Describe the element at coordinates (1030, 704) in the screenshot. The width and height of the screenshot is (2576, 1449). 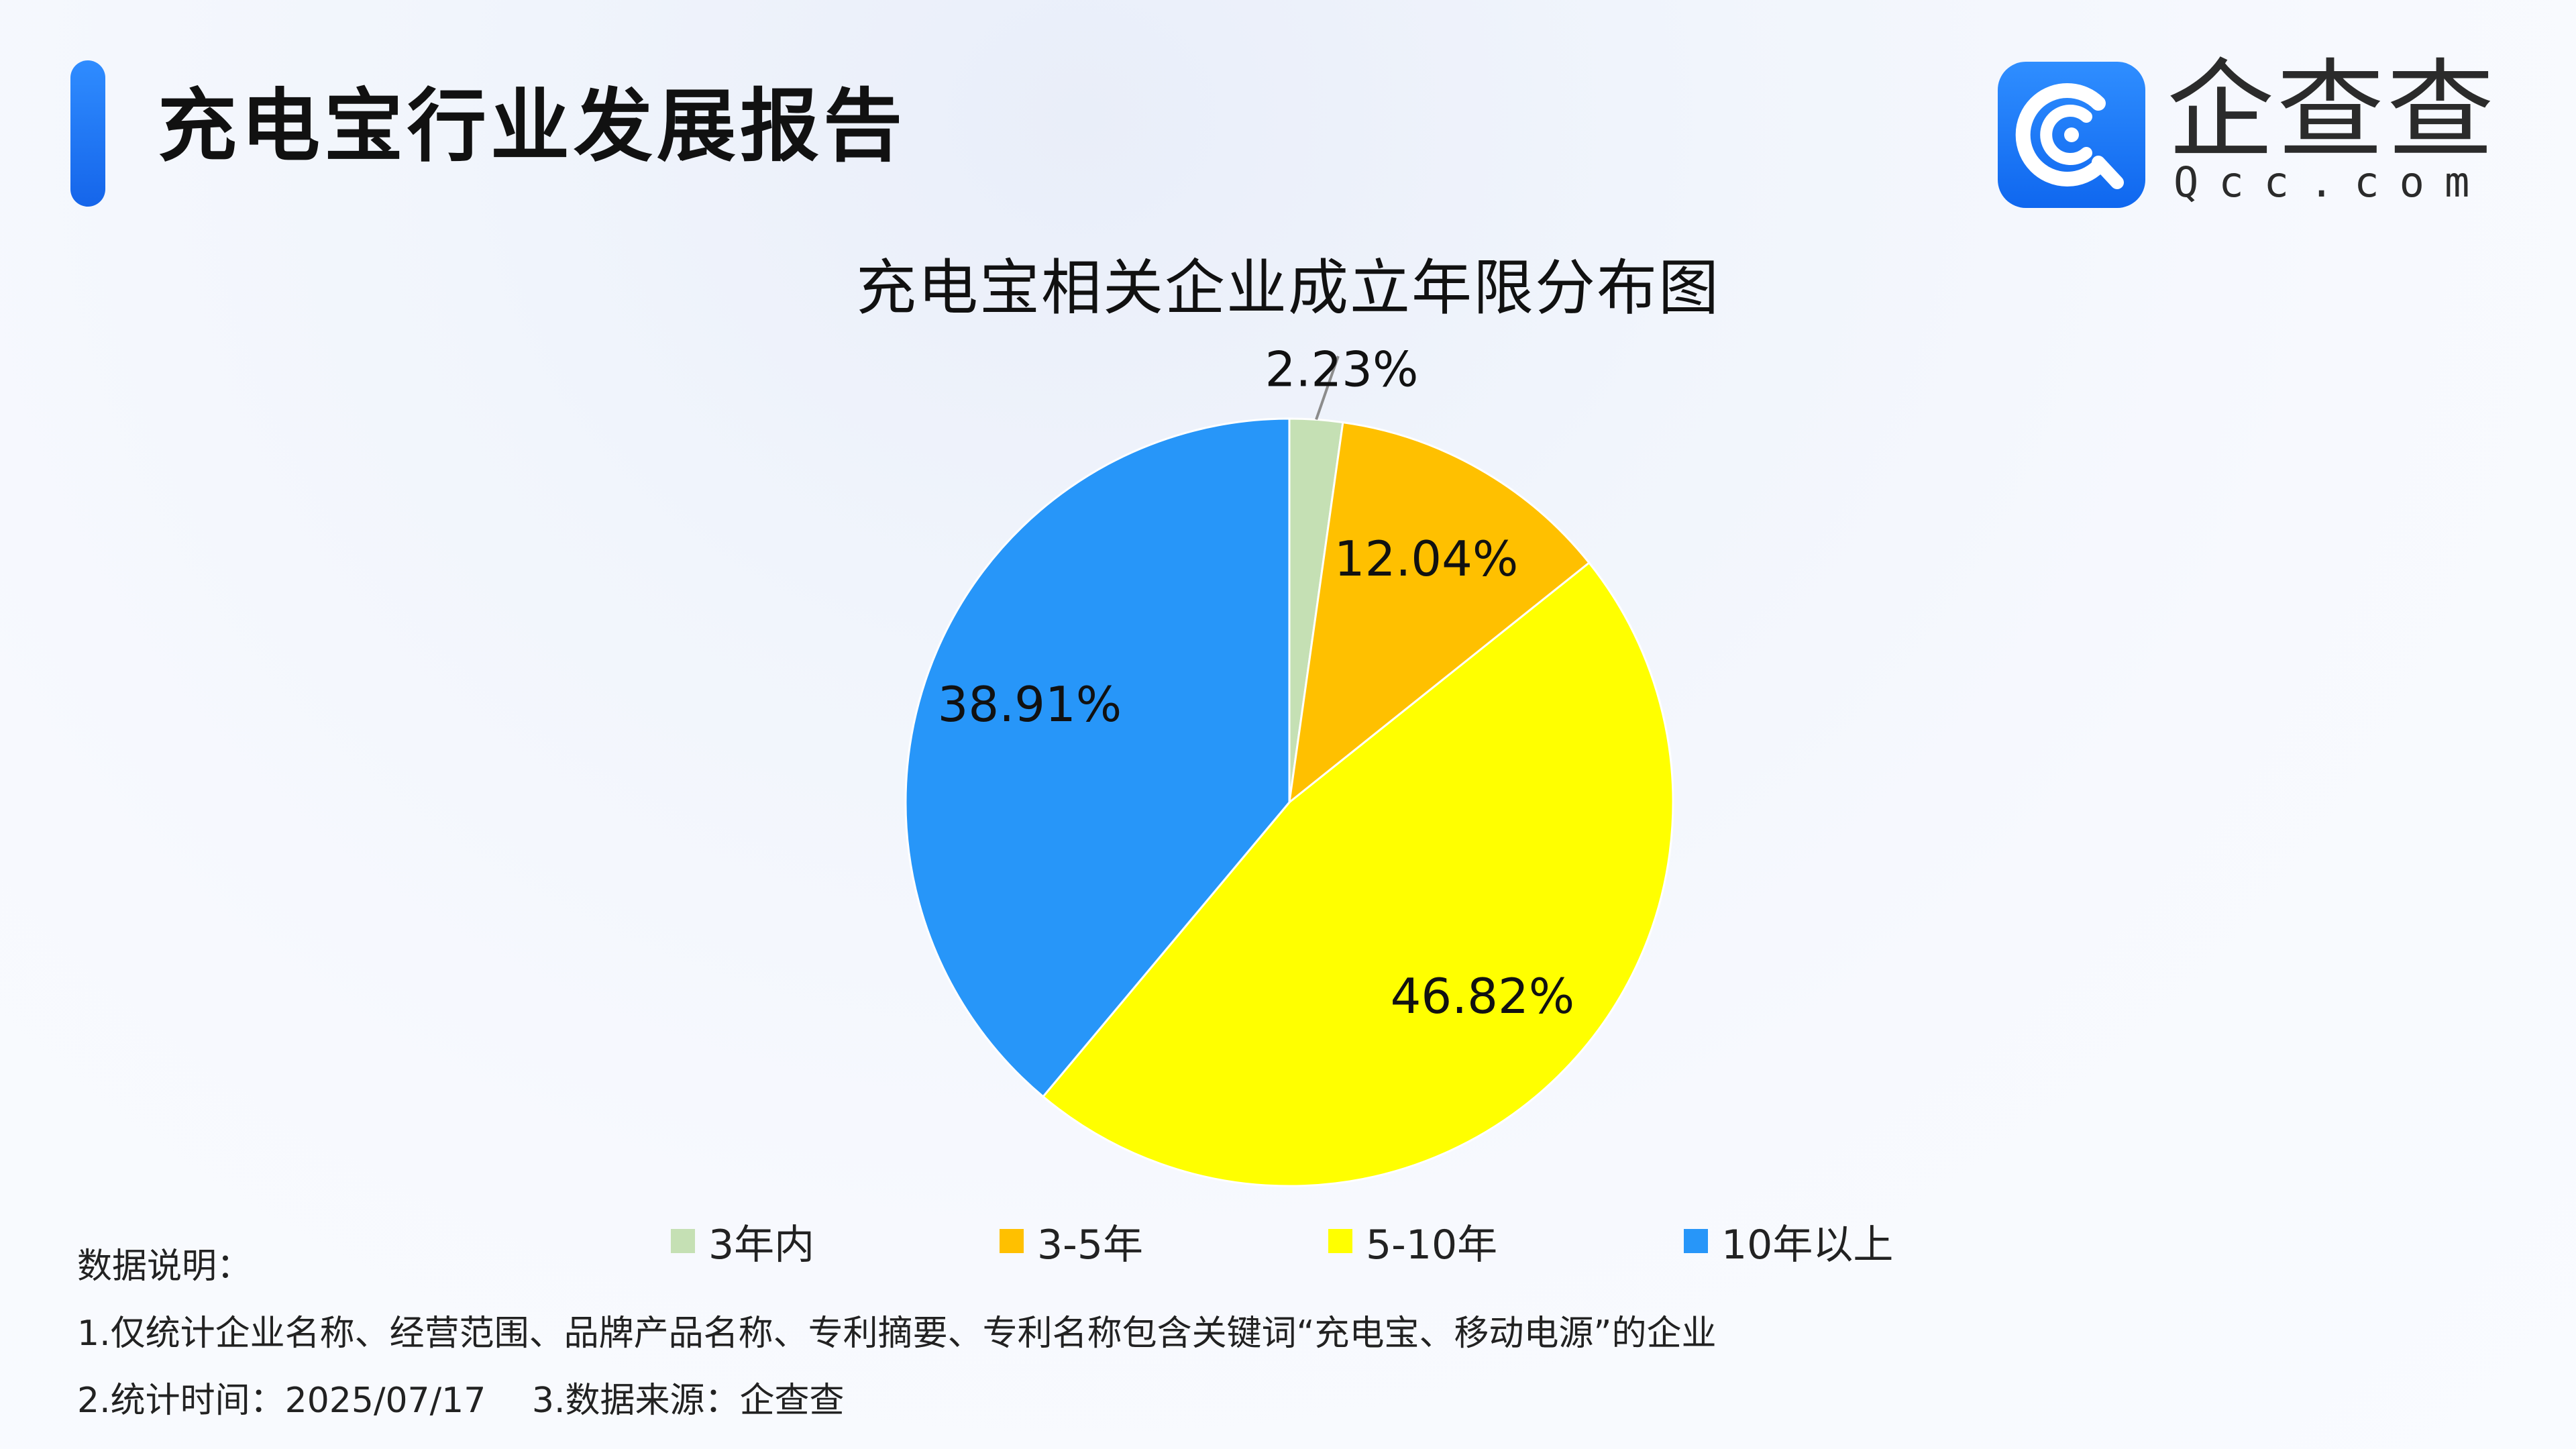
I see `data-label-4: 38.91%` at that location.